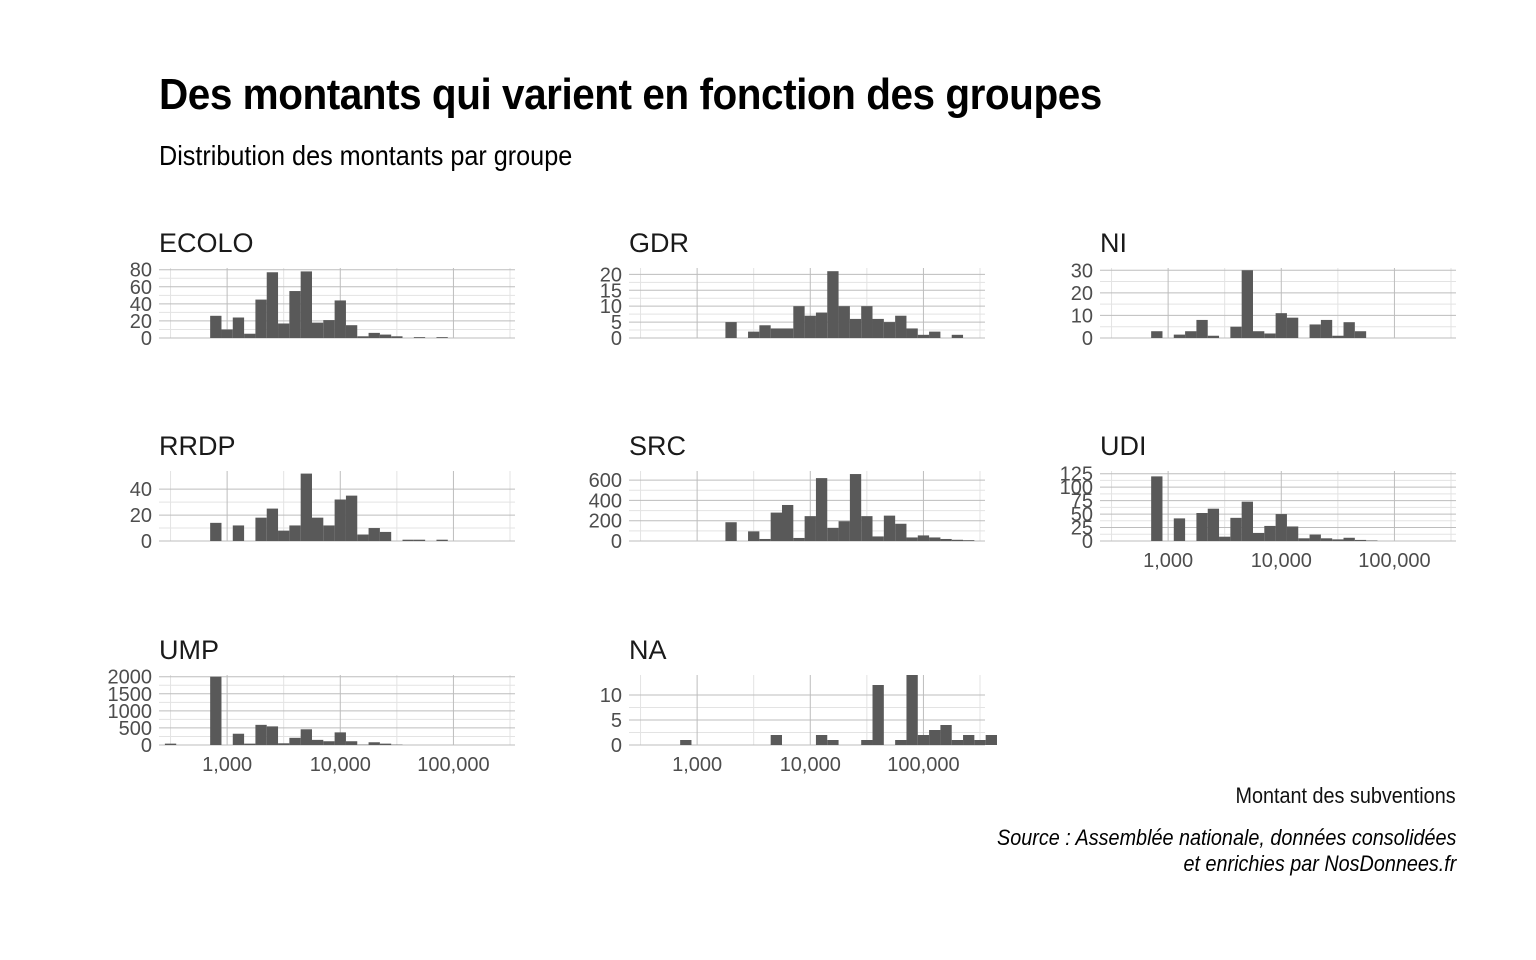 The height and width of the screenshot is (960, 1536). Describe the element at coordinates (1345, 795) in the screenshot. I see `x-axis-title: Montant des subventions` at that location.